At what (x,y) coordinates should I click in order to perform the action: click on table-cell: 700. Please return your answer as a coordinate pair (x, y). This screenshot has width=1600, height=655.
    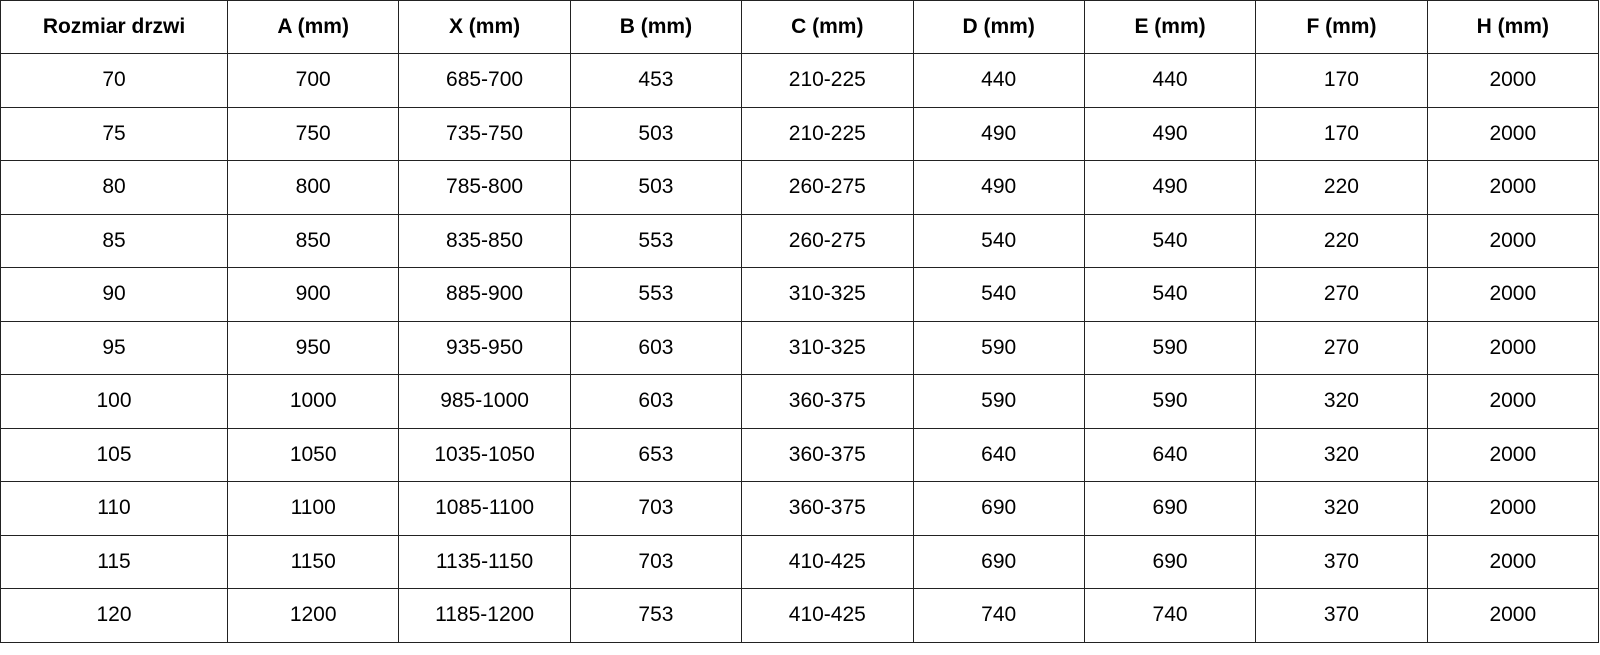
    Looking at the image, I should click on (313, 80).